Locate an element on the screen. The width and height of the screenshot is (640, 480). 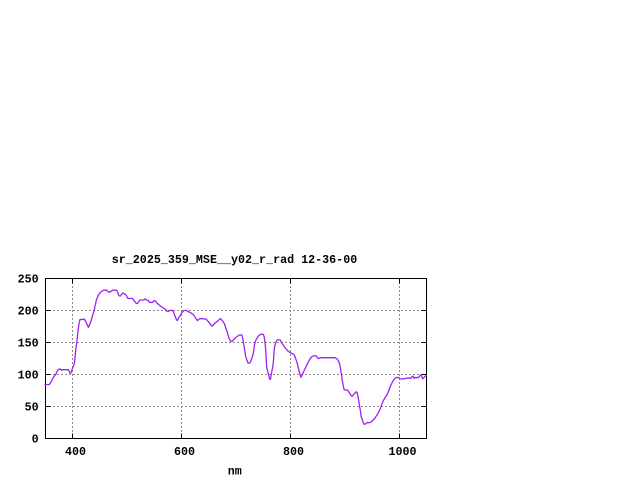
svg-text: 800 is located at coordinates (293, 452).